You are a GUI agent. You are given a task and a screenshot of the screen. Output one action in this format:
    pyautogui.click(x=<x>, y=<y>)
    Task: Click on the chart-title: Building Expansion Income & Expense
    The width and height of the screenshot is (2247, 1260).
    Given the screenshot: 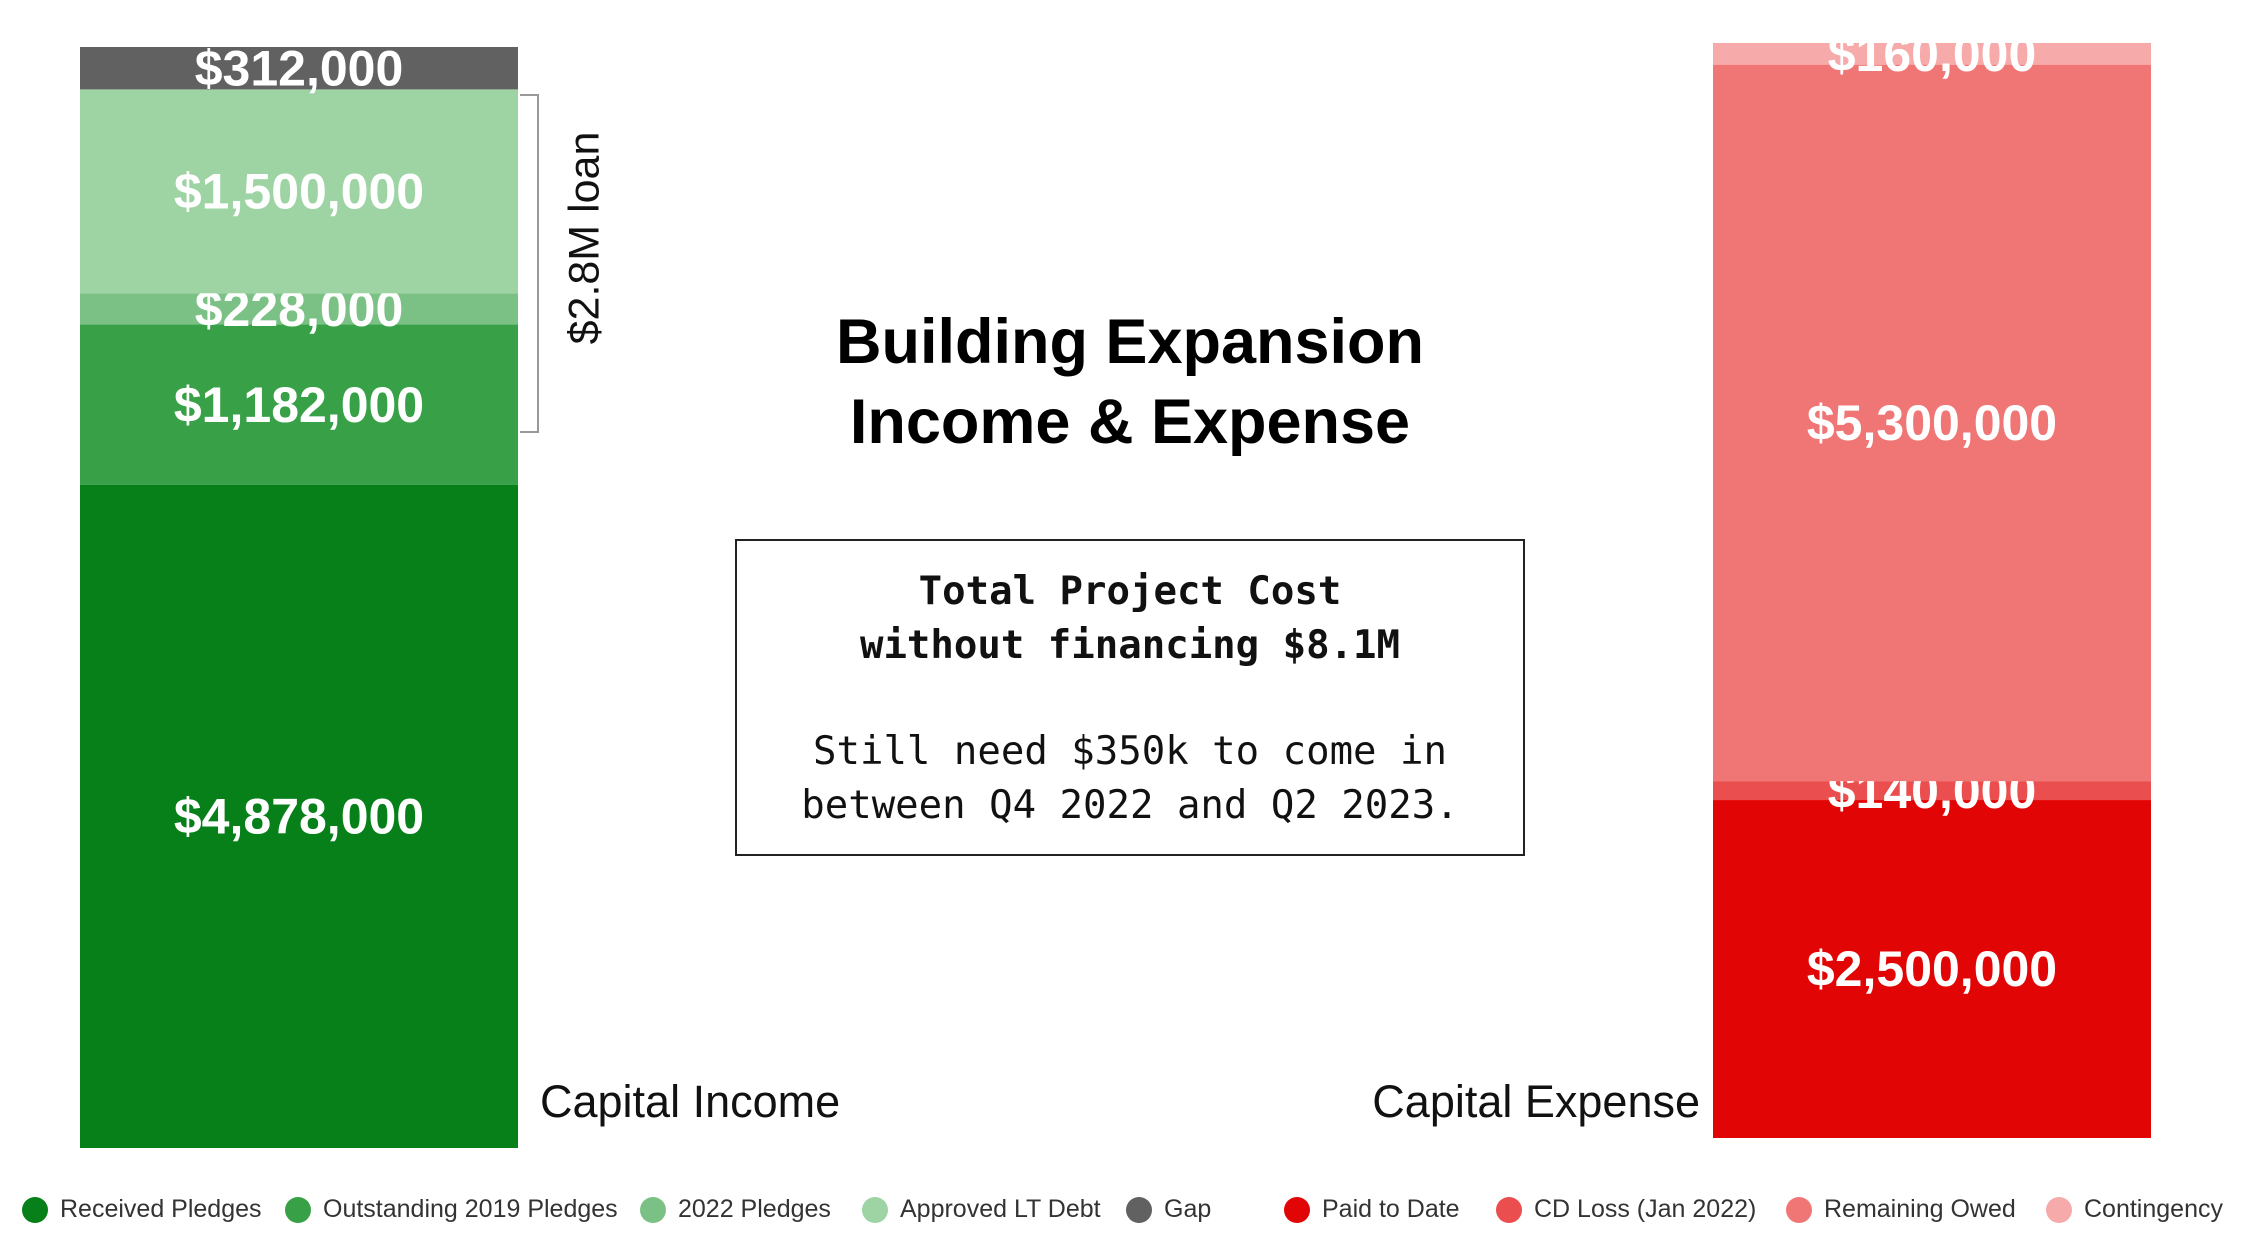 What is the action you would take?
    pyautogui.click(x=1130, y=382)
    